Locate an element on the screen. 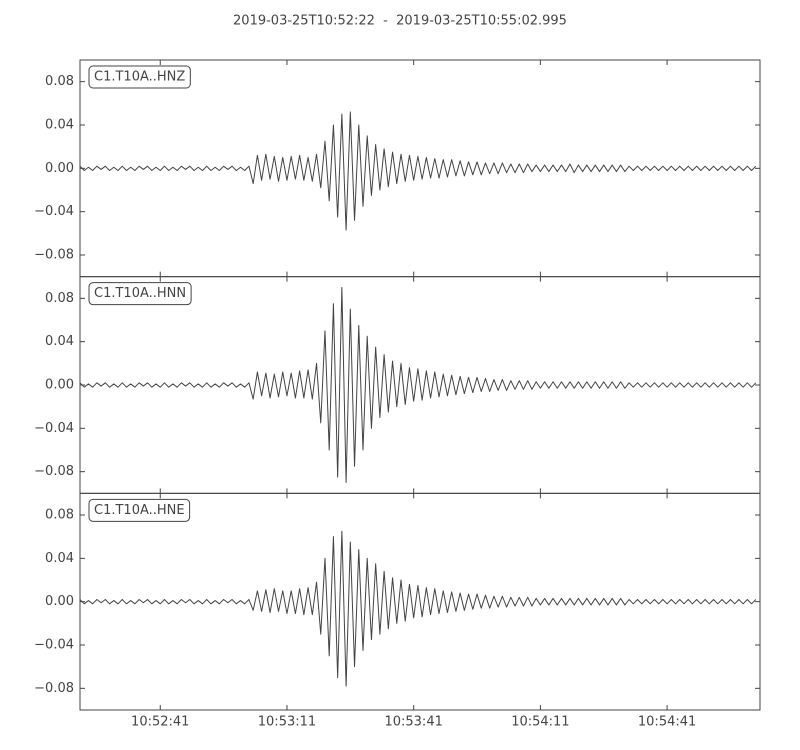 This screenshot has width=800, height=750. x-tick-label: 10:54:41 is located at coordinates (667, 722).